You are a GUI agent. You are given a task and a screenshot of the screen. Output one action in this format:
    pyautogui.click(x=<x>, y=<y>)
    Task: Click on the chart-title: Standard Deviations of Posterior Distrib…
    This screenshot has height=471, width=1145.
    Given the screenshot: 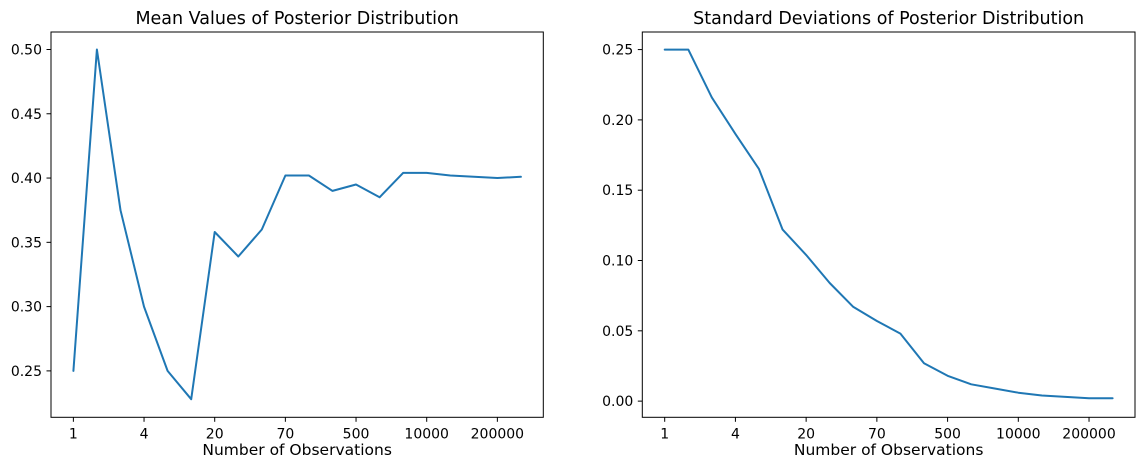 What is the action you would take?
    pyautogui.click(x=888, y=19)
    